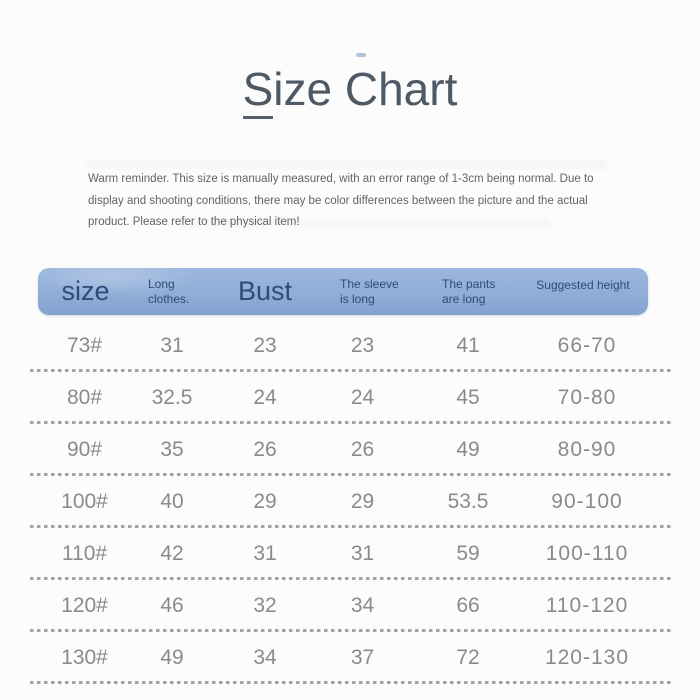 The width and height of the screenshot is (700, 700). Describe the element at coordinates (161, 283) in the screenshot. I see `header-long-clothes-line1: Long` at that location.